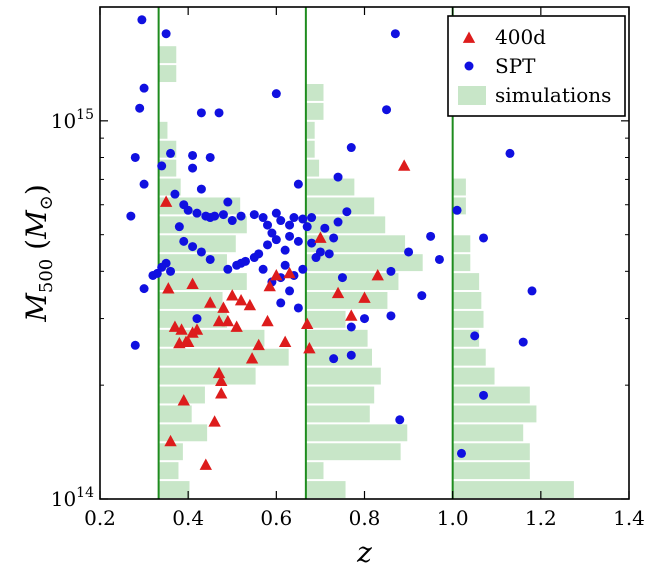 This screenshot has width=652, height=572. I want to click on 400d-point-3, so click(175, 326).